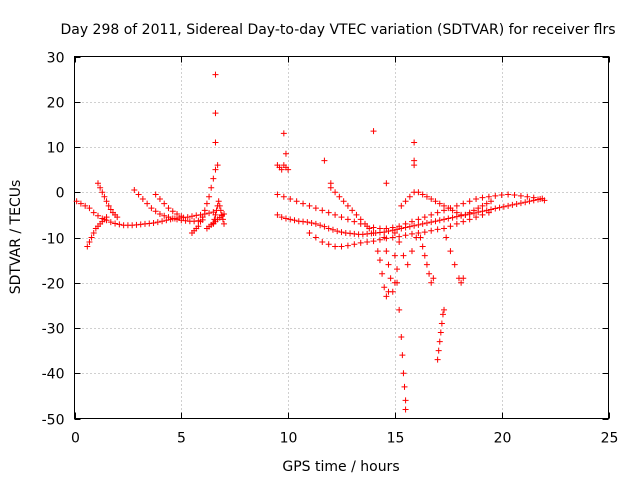 The height and width of the screenshot is (480, 640). What do you see at coordinates (16, 237) in the screenshot?
I see `y-axis-label: SDTVAR / TECUs` at bounding box center [16, 237].